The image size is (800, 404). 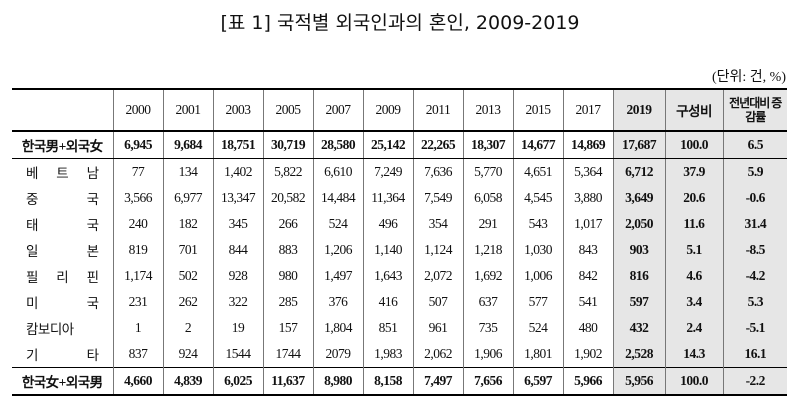 I want to click on cell: 844, so click(x=237, y=250).